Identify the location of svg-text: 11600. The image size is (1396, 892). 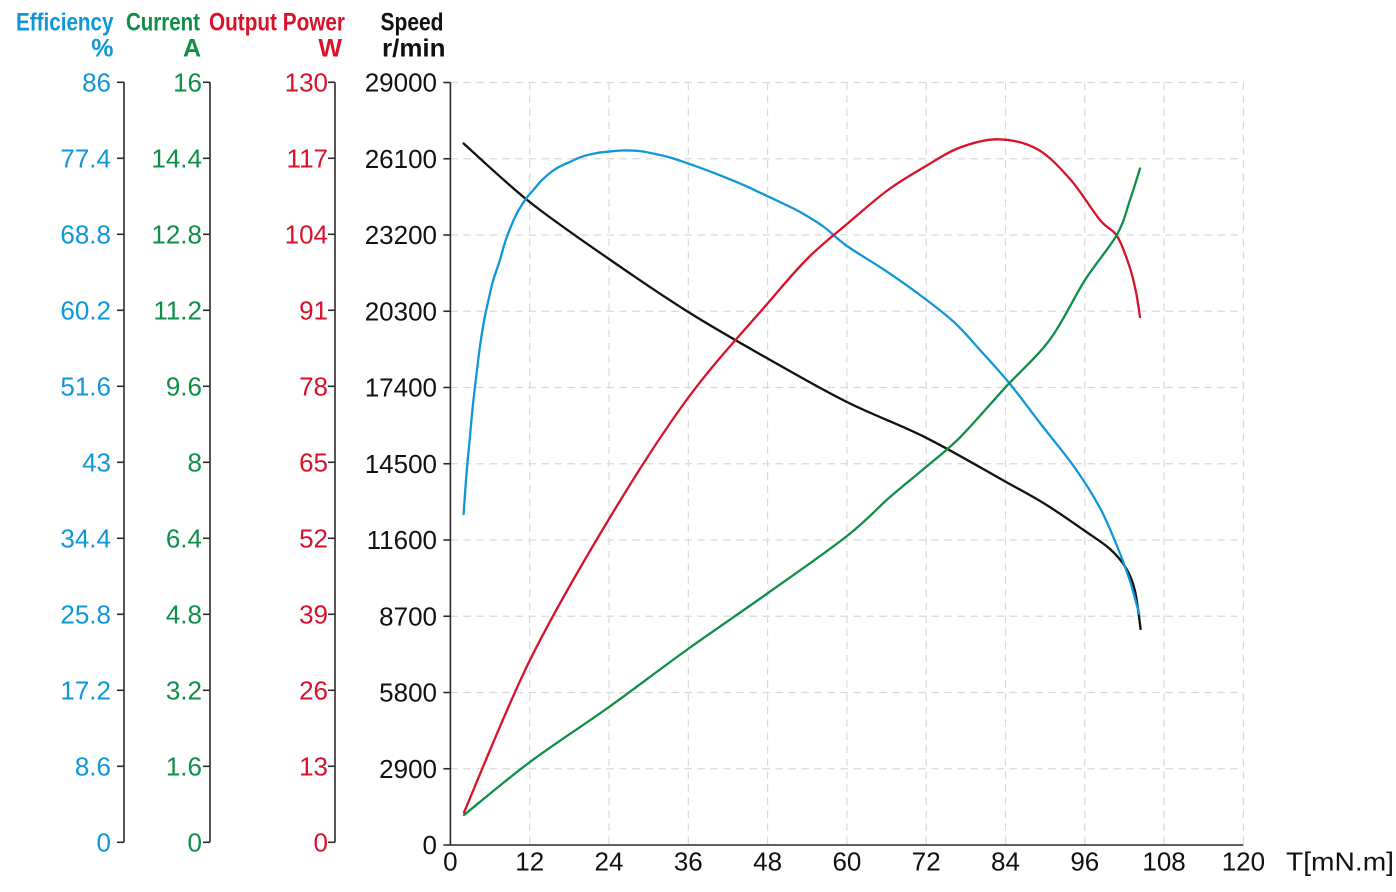
(402, 540).